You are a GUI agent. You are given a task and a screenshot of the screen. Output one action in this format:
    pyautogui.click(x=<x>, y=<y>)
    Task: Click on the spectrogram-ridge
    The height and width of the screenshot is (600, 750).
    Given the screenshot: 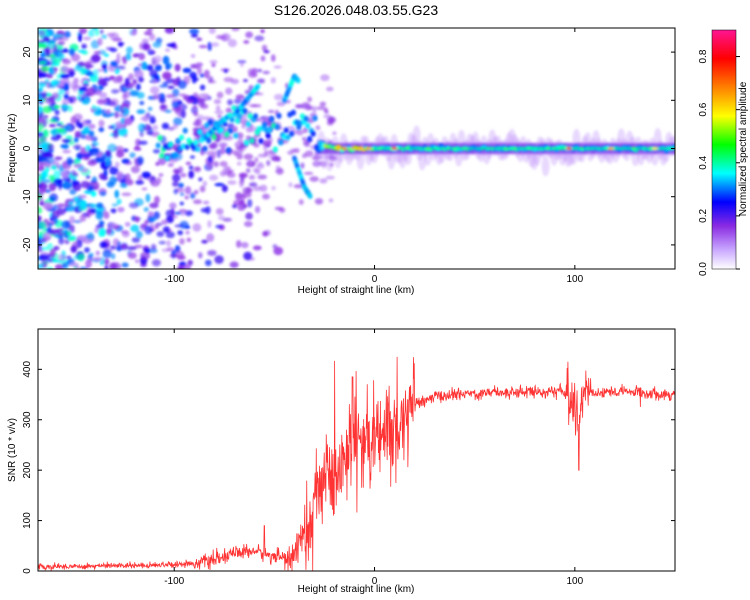 What is the action you would take?
    pyautogui.click(x=415, y=136)
    